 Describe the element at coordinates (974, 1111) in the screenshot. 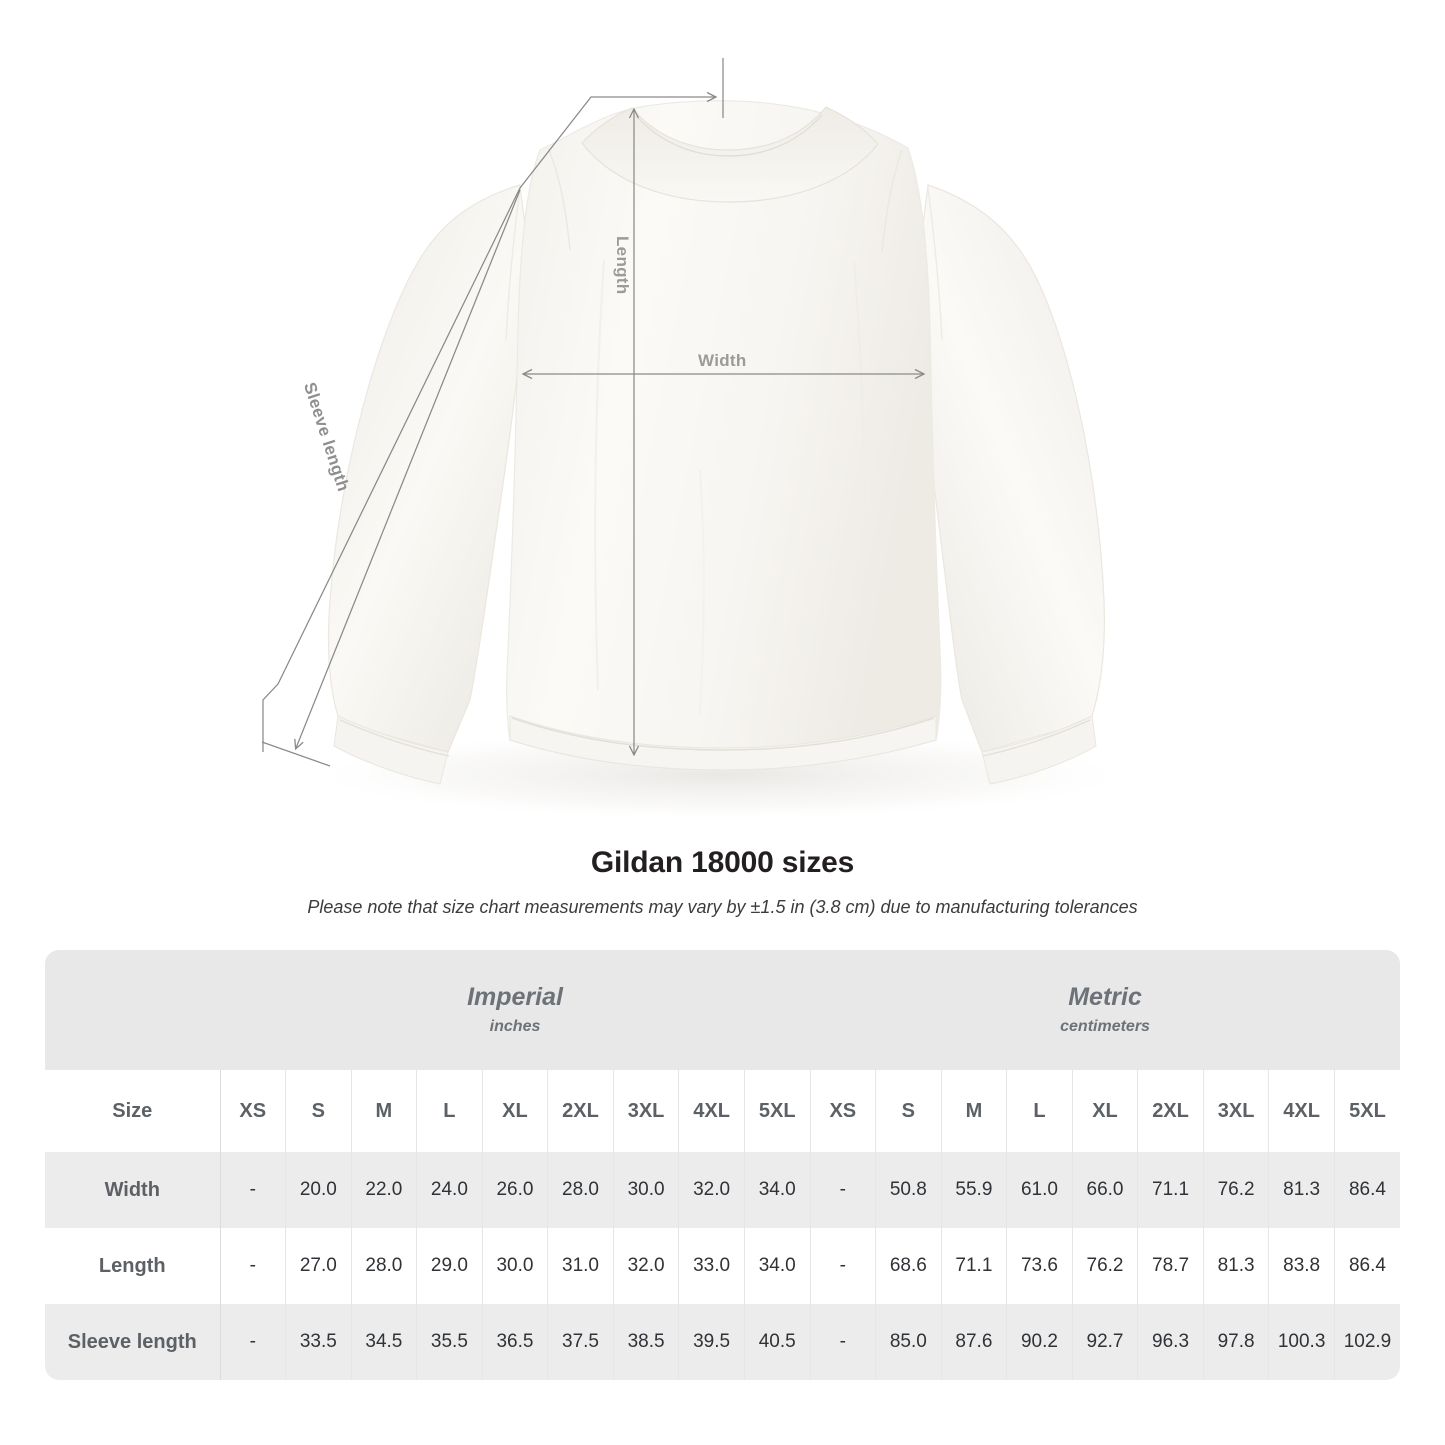

I see `size-header-m-metric: M` at that location.